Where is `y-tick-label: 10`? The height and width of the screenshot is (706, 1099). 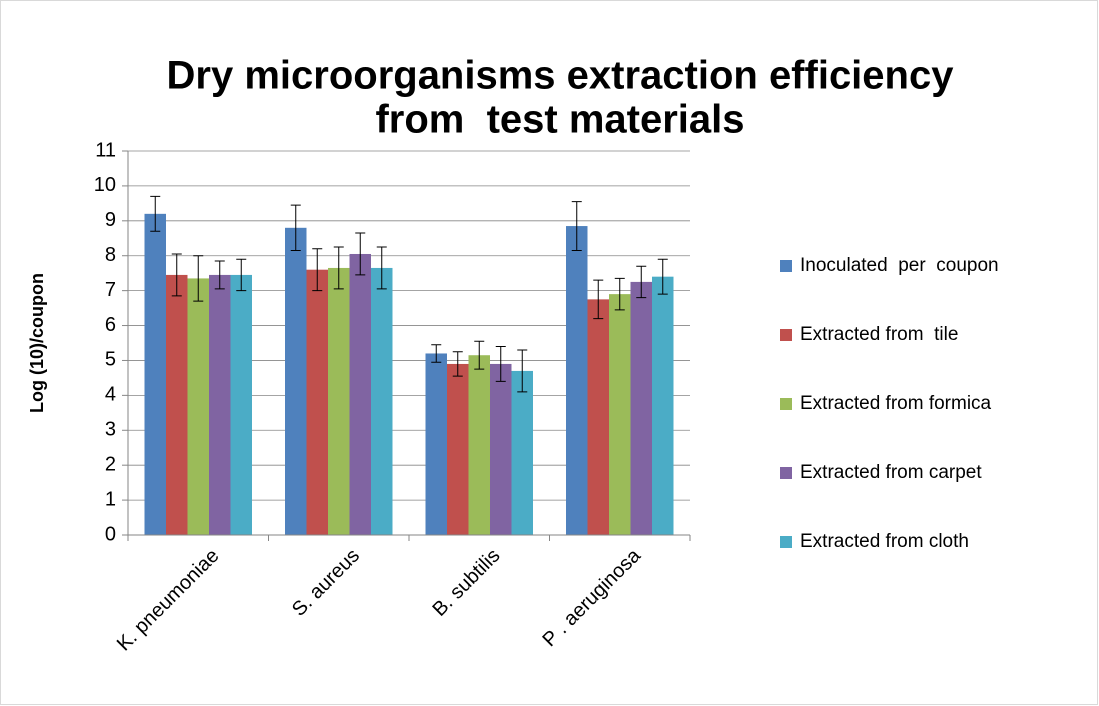
y-tick-label: 10 is located at coordinates (105, 185).